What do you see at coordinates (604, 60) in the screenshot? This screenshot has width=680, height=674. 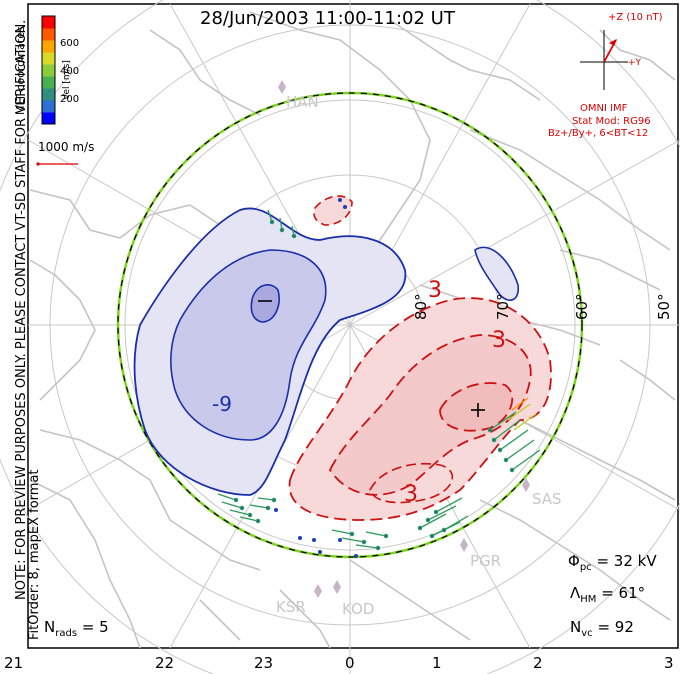 I see `imf-clock` at bounding box center [604, 60].